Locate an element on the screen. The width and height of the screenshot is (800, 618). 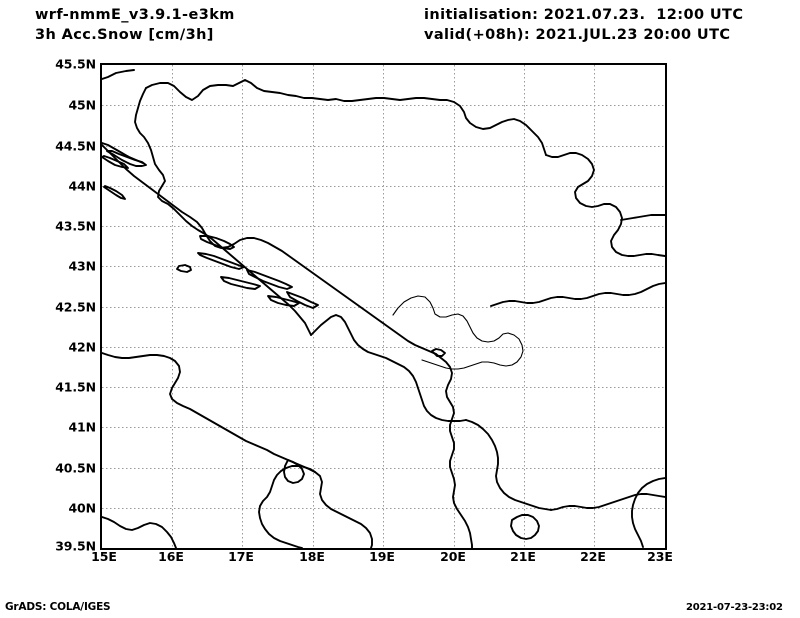
gridline-horizontal-41N is located at coordinates (383, 427).